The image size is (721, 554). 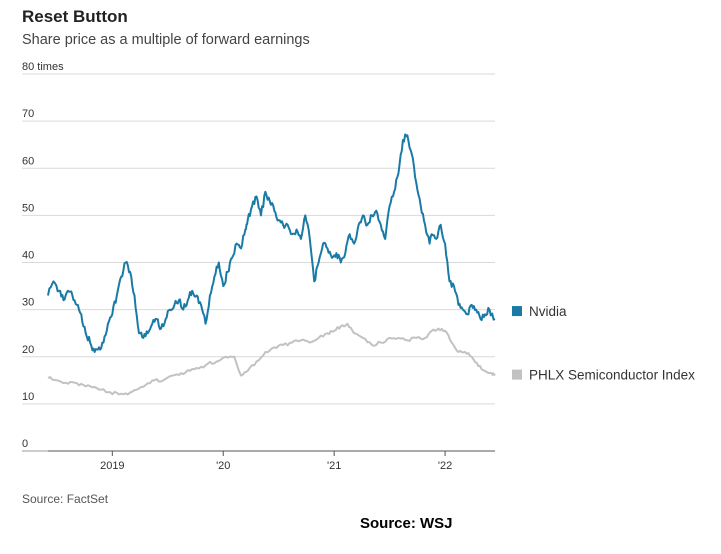 What do you see at coordinates (28, 350) in the screenshot?
I see `y-tick-label-20: 20` at bounding box center [28, 350].